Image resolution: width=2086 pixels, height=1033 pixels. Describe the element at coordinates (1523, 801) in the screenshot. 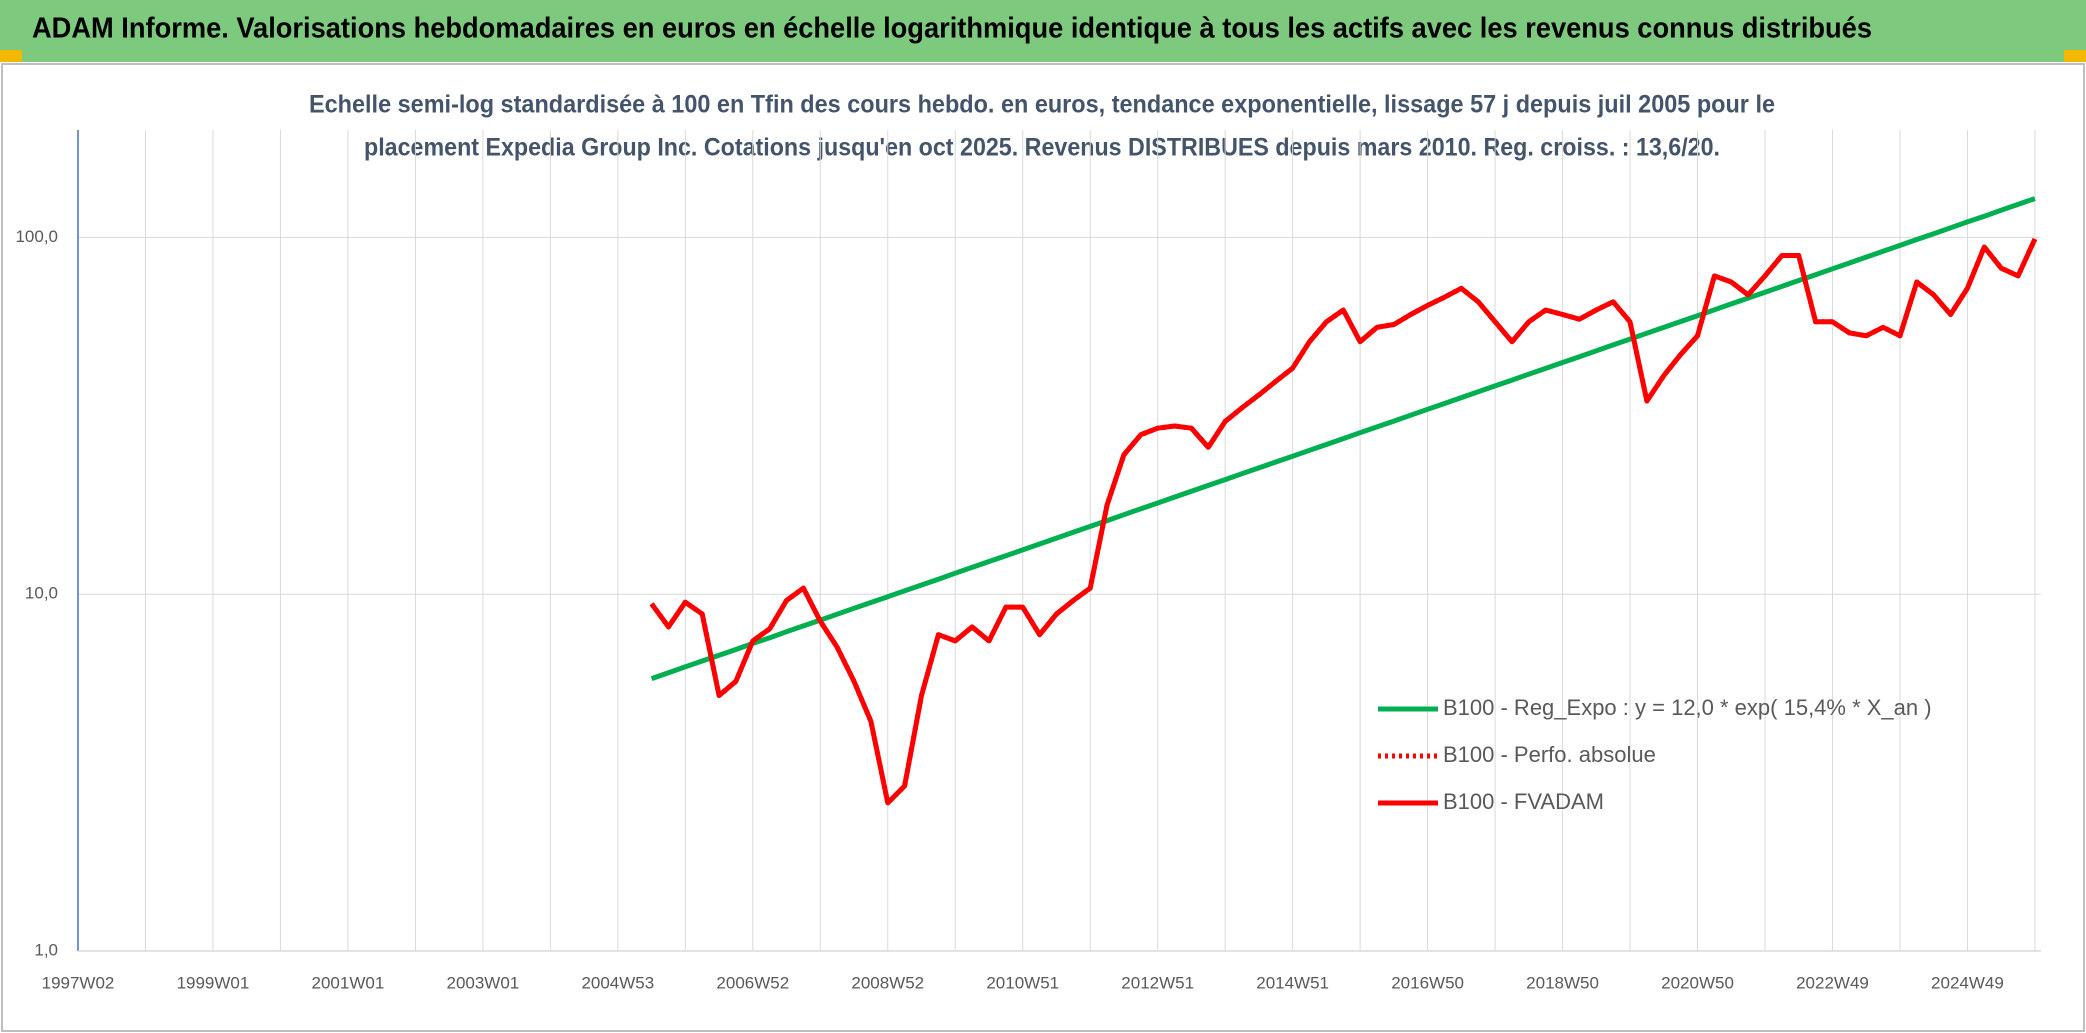

I see `legend-label: B100 - FVADAM` at that location.